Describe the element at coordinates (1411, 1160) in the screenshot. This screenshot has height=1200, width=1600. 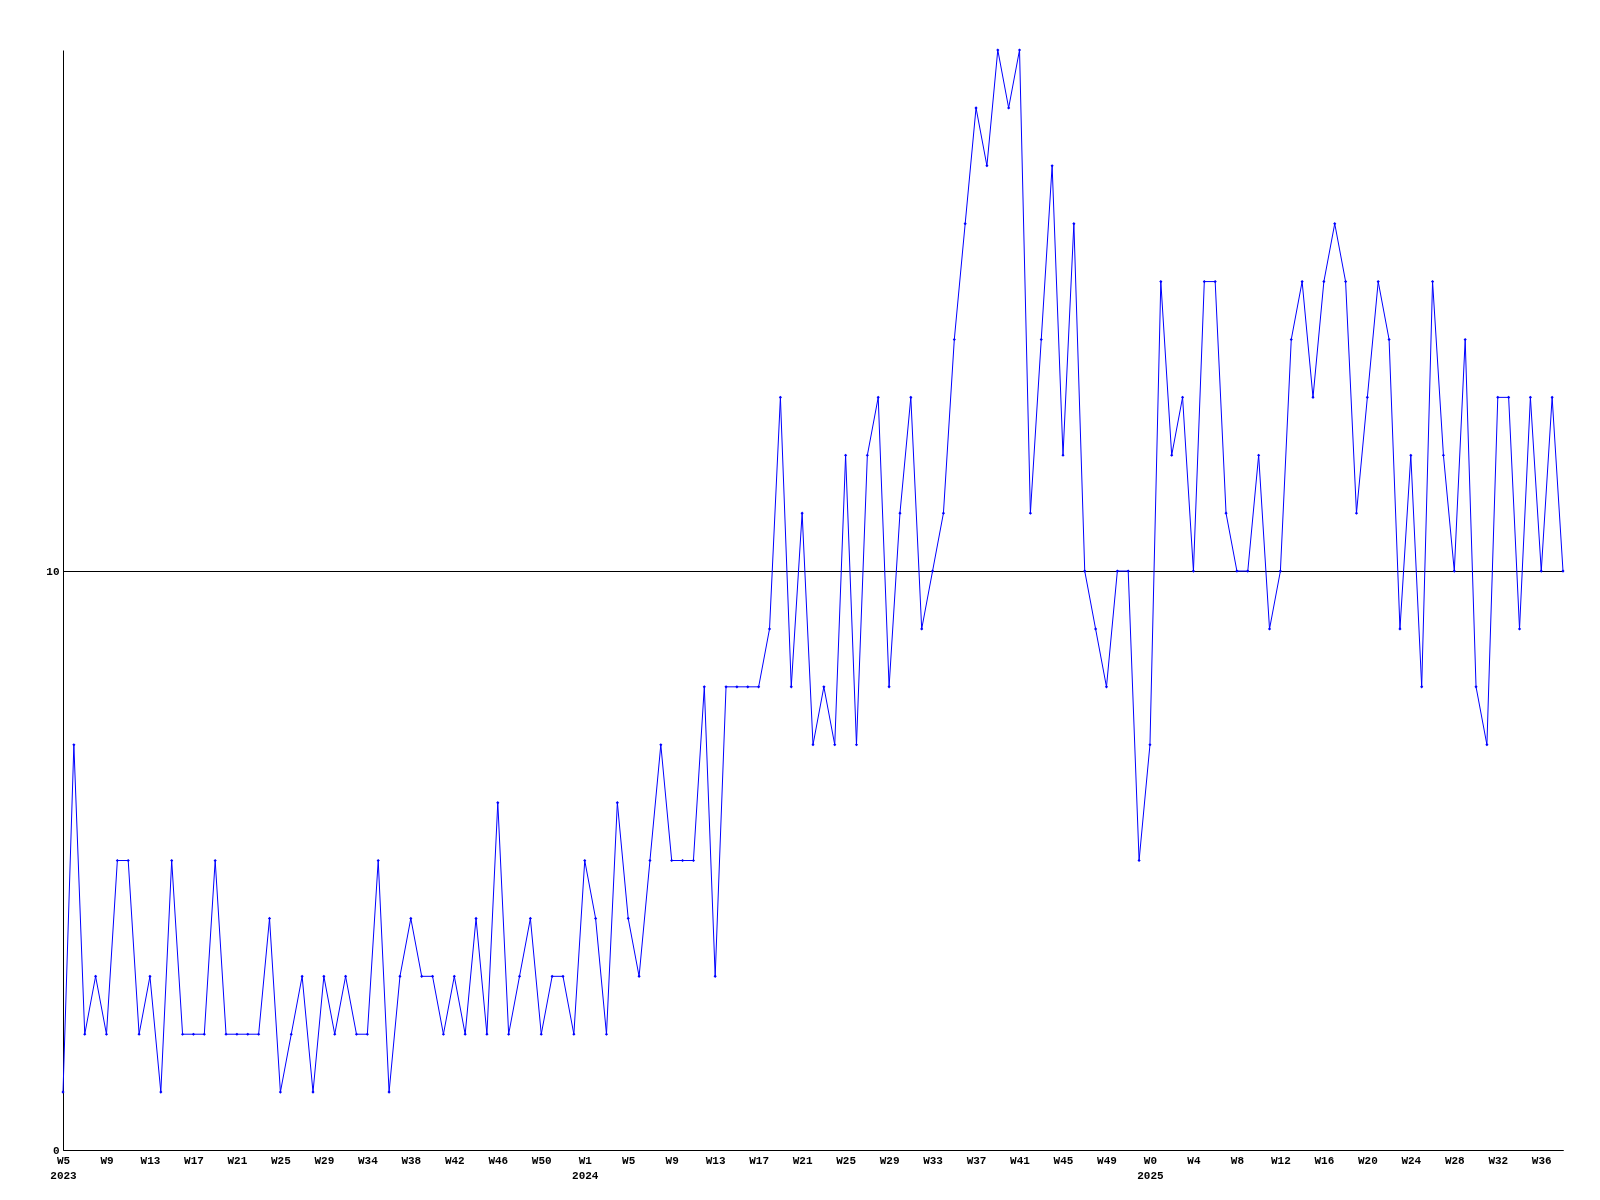
I see `x-tick-label: W24` at that location.